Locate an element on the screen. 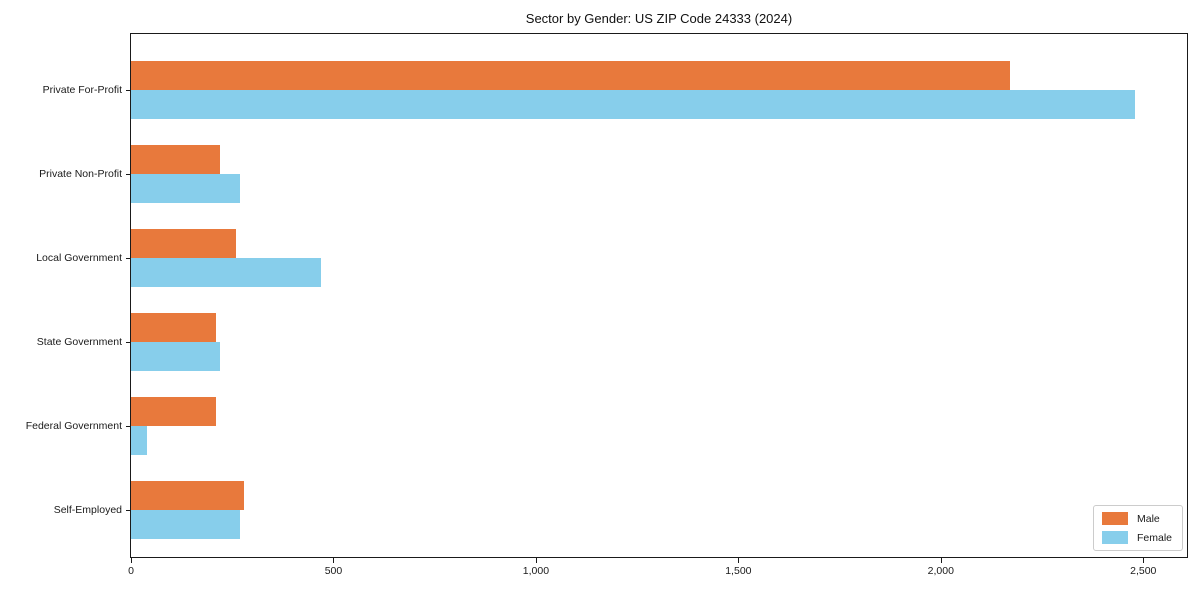 This screenshot has height=600, width=1200. bar-female-local-government is located at coordinates (226, 272).